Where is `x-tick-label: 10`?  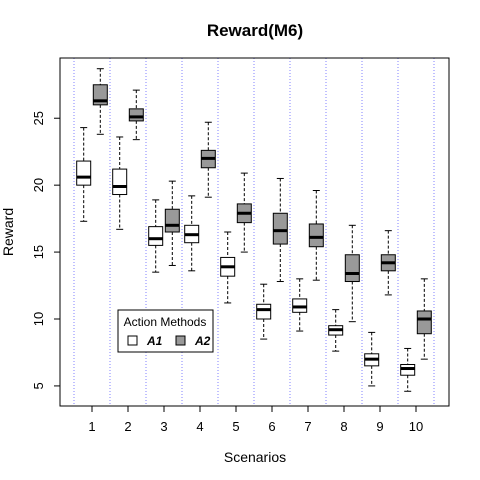 x-tick-label: 10 is located at coordinates (416, 426).